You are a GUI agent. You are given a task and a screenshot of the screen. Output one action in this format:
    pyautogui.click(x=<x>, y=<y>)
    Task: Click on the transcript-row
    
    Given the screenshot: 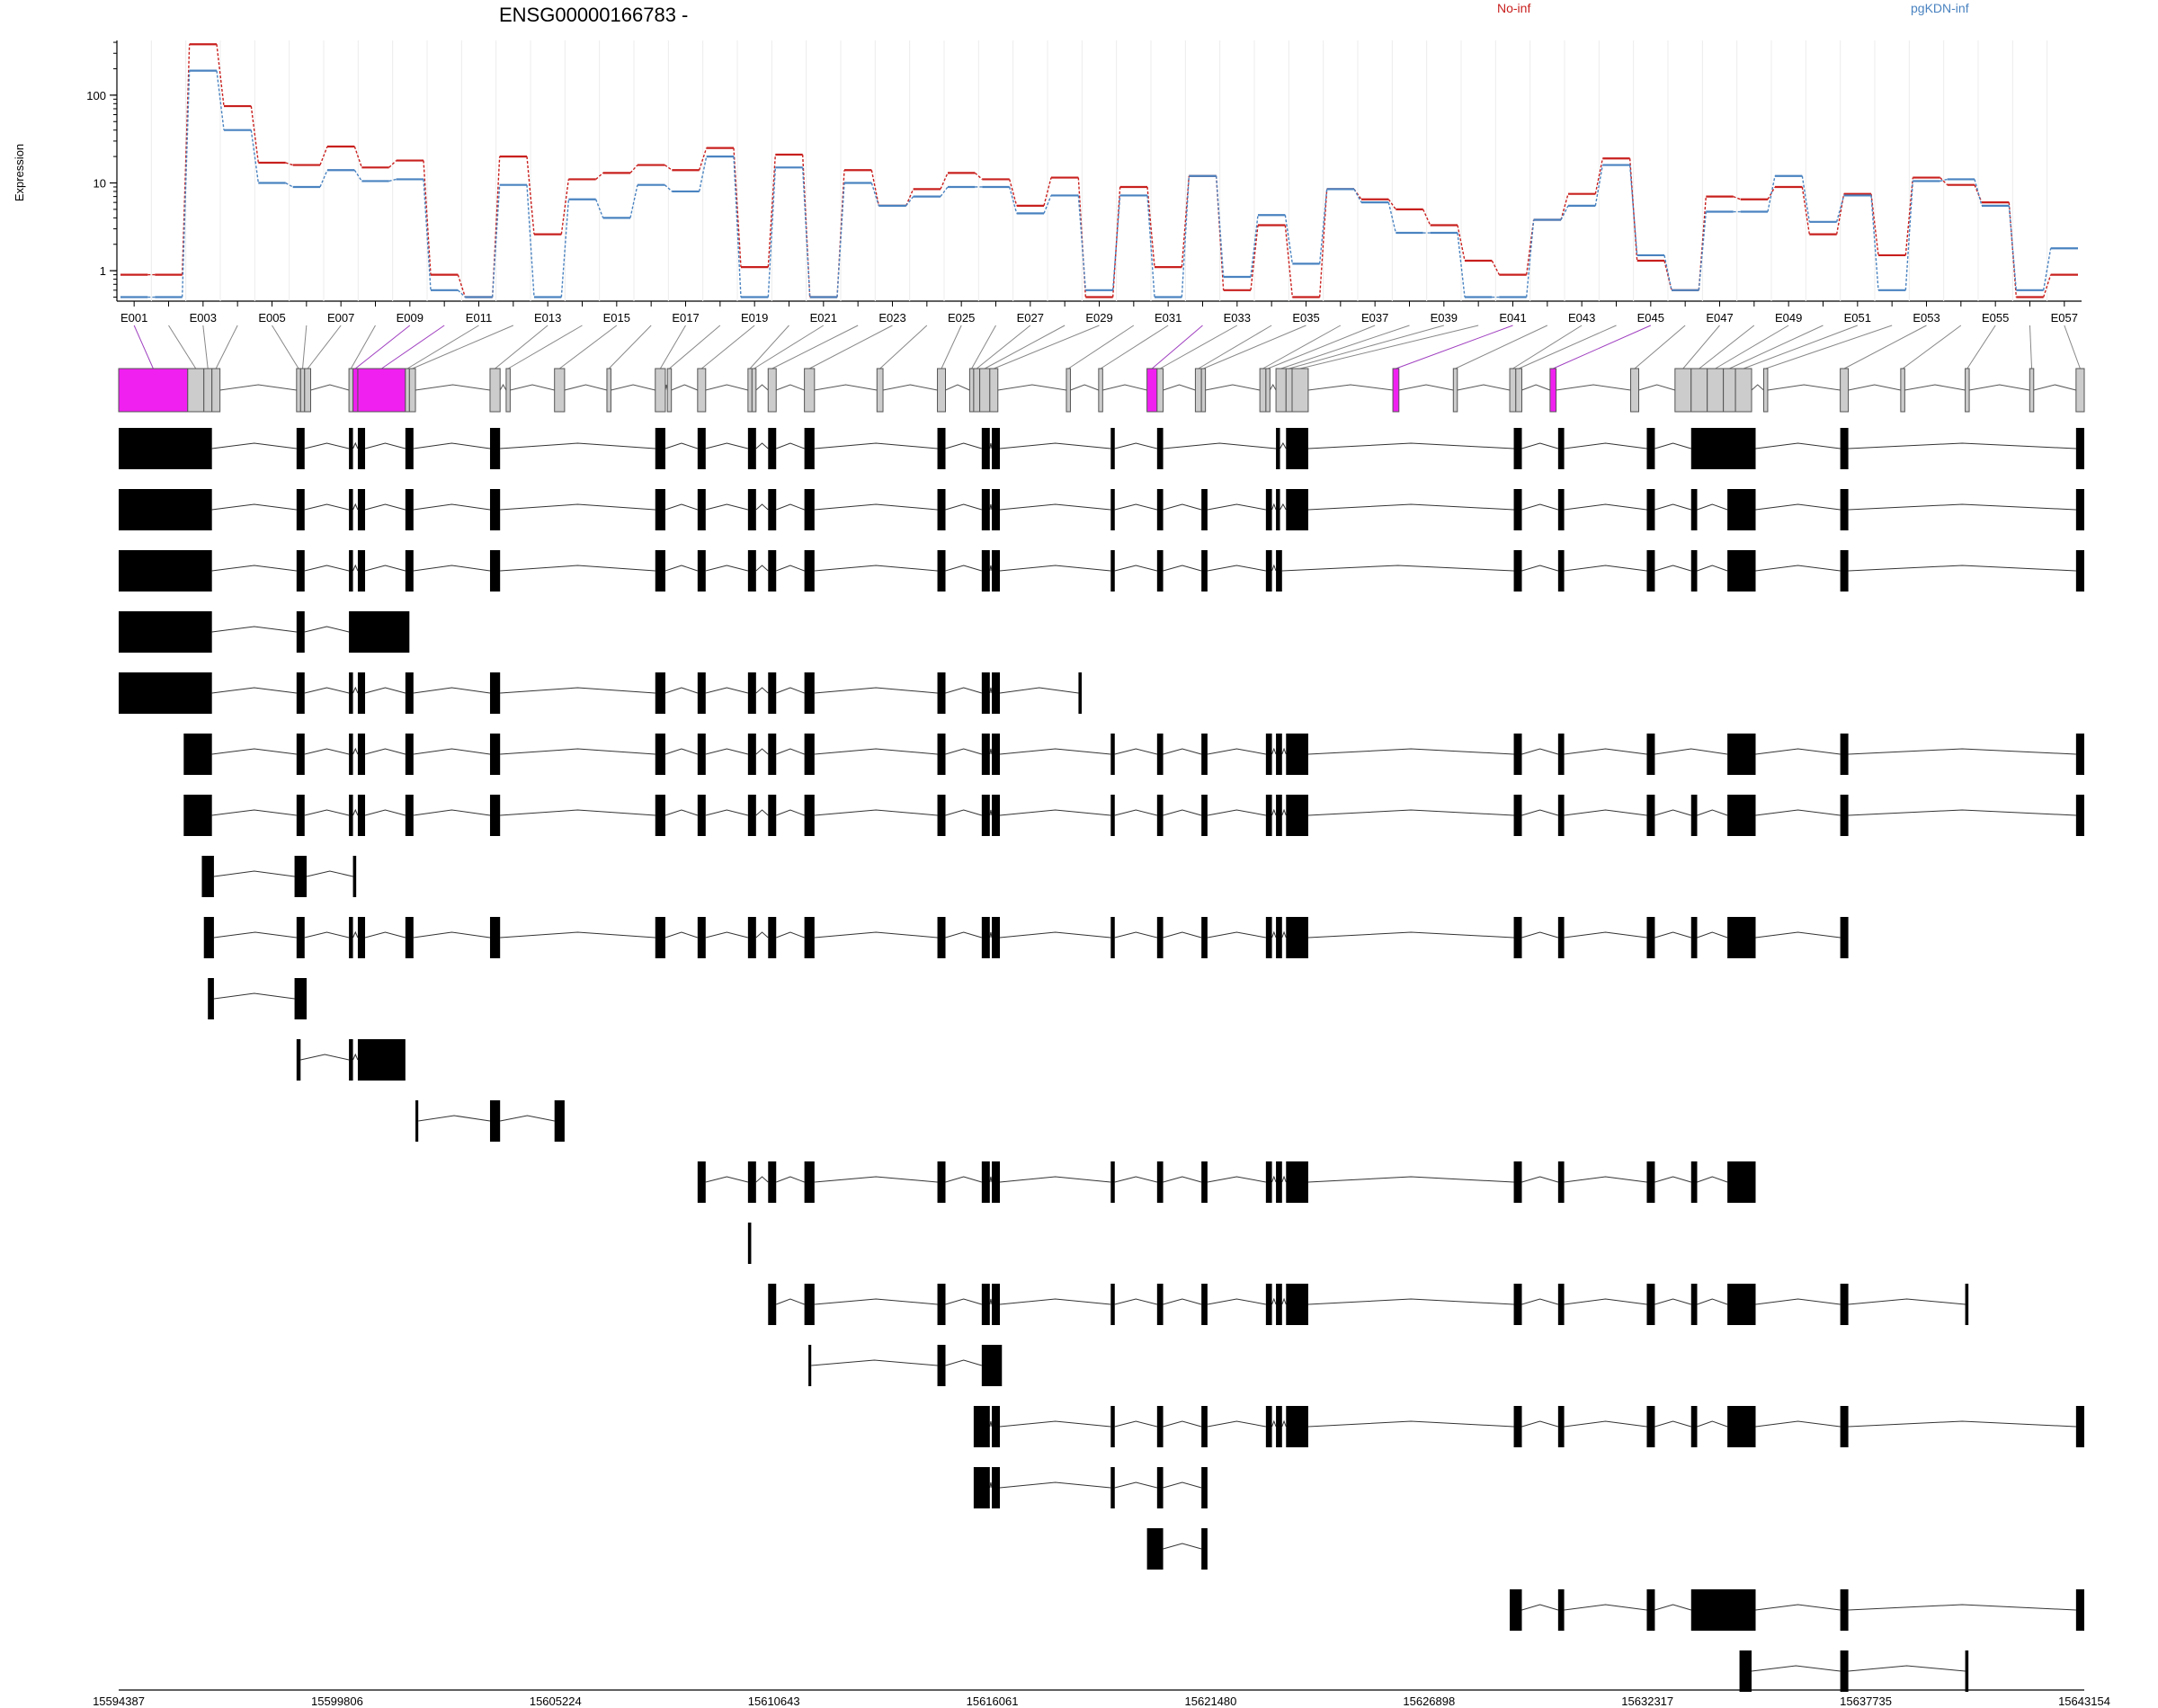 What is the action you would take?
    pyautogui.click(x=1101, y=448)
    